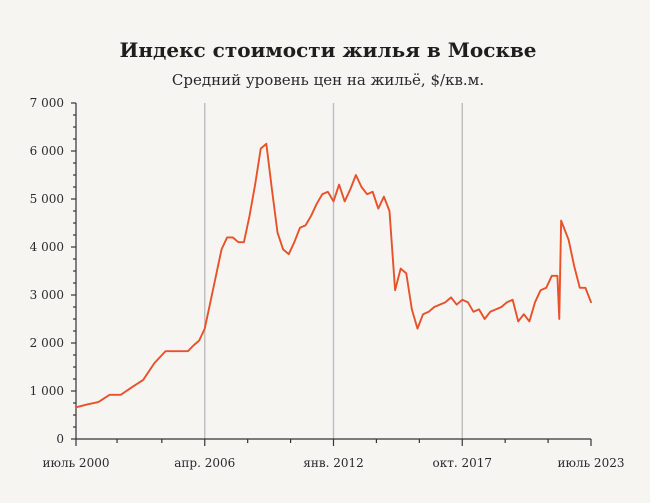  I want to click on y-axis-ticks: 0 1 000 2 000 3 000 4 000 5 000 6 000 7 000, so click(53, 271).